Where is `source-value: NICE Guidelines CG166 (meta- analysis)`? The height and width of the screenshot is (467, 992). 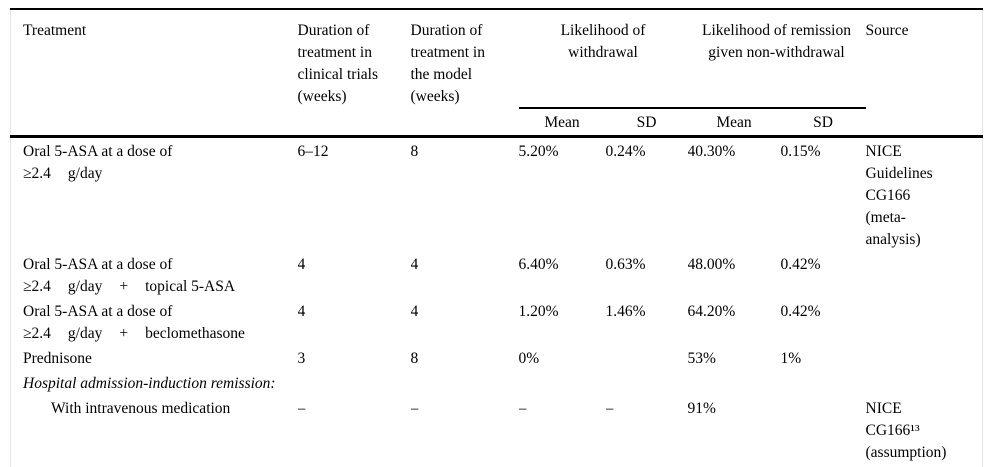 source-value: NICE Guidelines CG166 (meta- analysis) is located at coordinates (899, 195).